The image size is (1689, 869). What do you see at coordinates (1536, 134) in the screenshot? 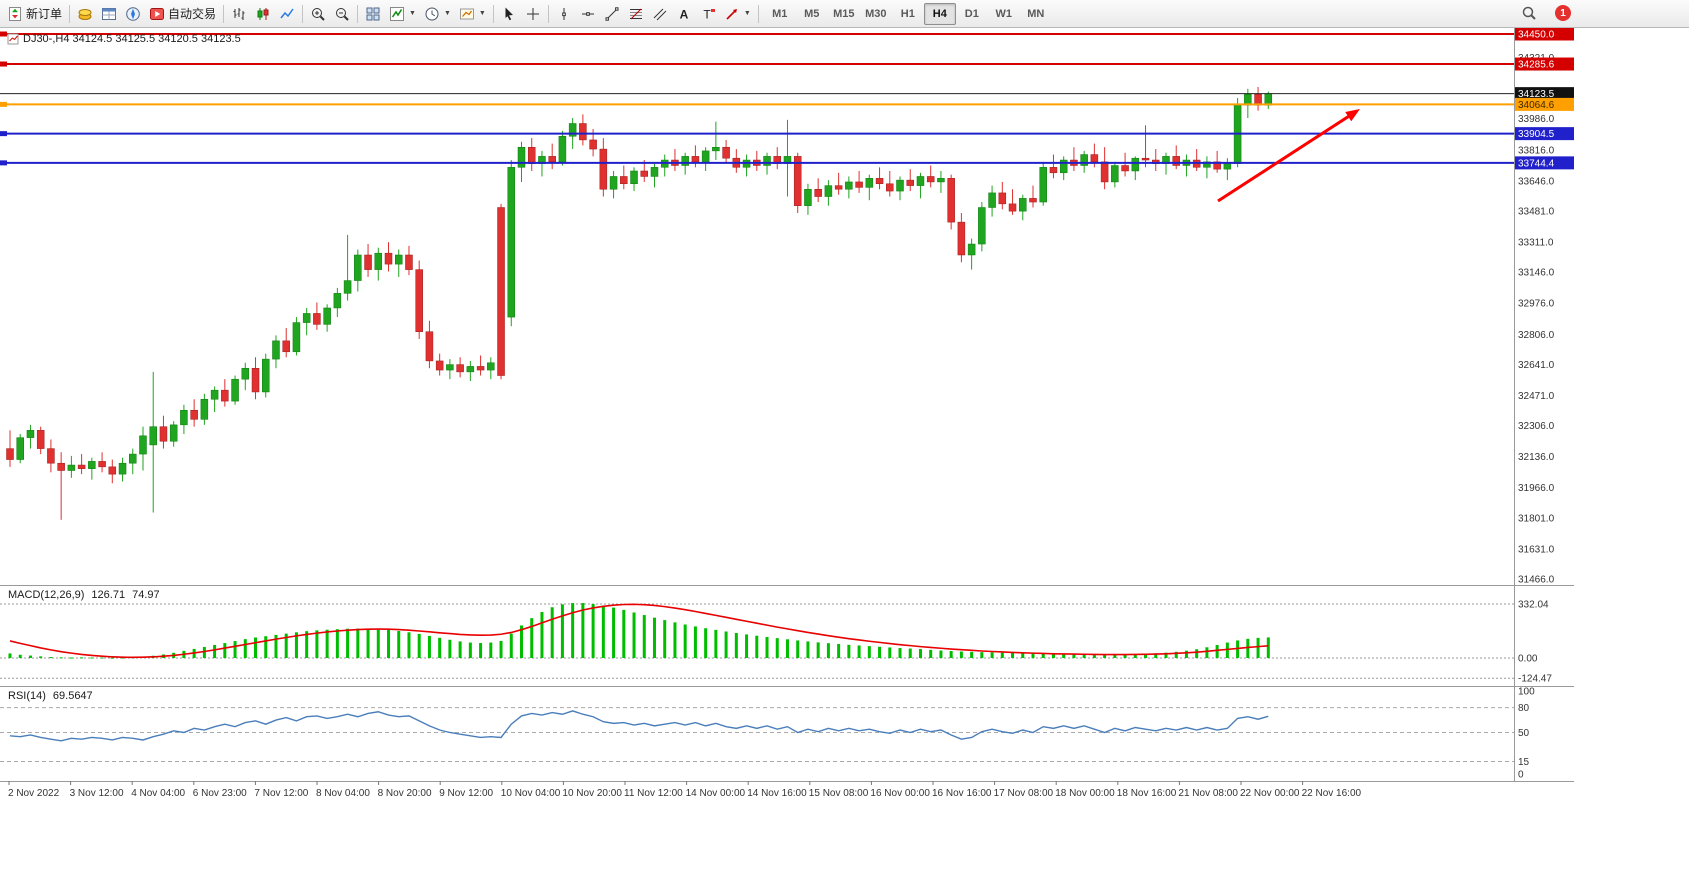
I see `svg-text: 33904.5` at bounding box center [1536, 134].